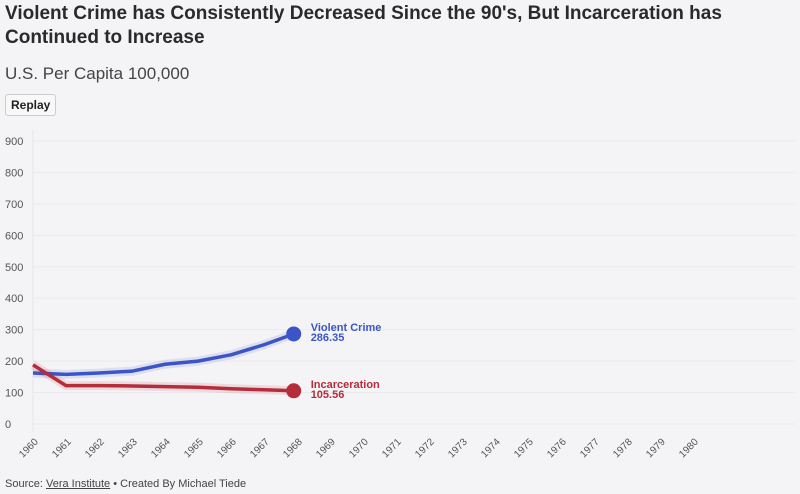 The height and width of the screenshot is (494, 800). I want to click on series-name-label: Violent Crime, so click(346, 328).